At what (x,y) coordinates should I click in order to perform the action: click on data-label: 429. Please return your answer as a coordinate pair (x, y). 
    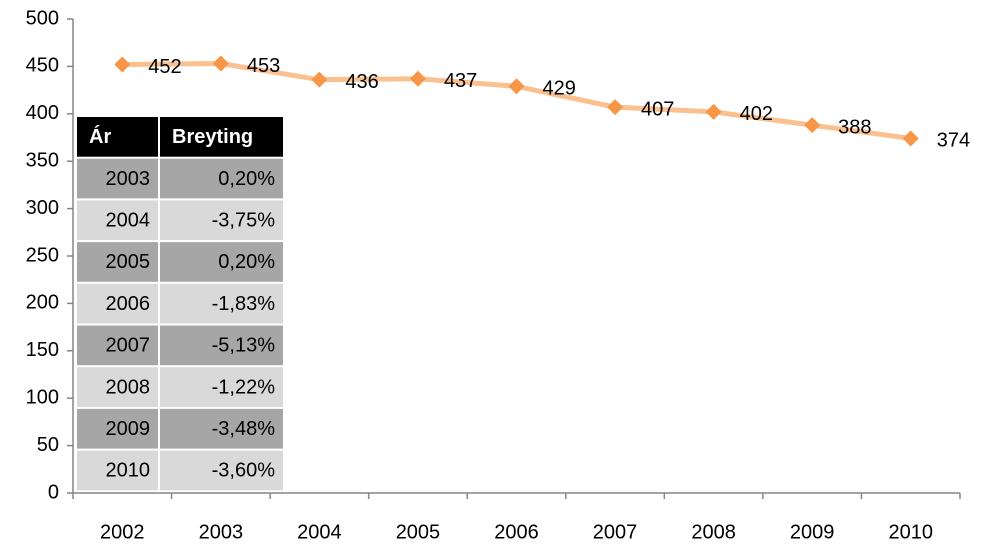
    Looking at the image, I should click on (559, 89).